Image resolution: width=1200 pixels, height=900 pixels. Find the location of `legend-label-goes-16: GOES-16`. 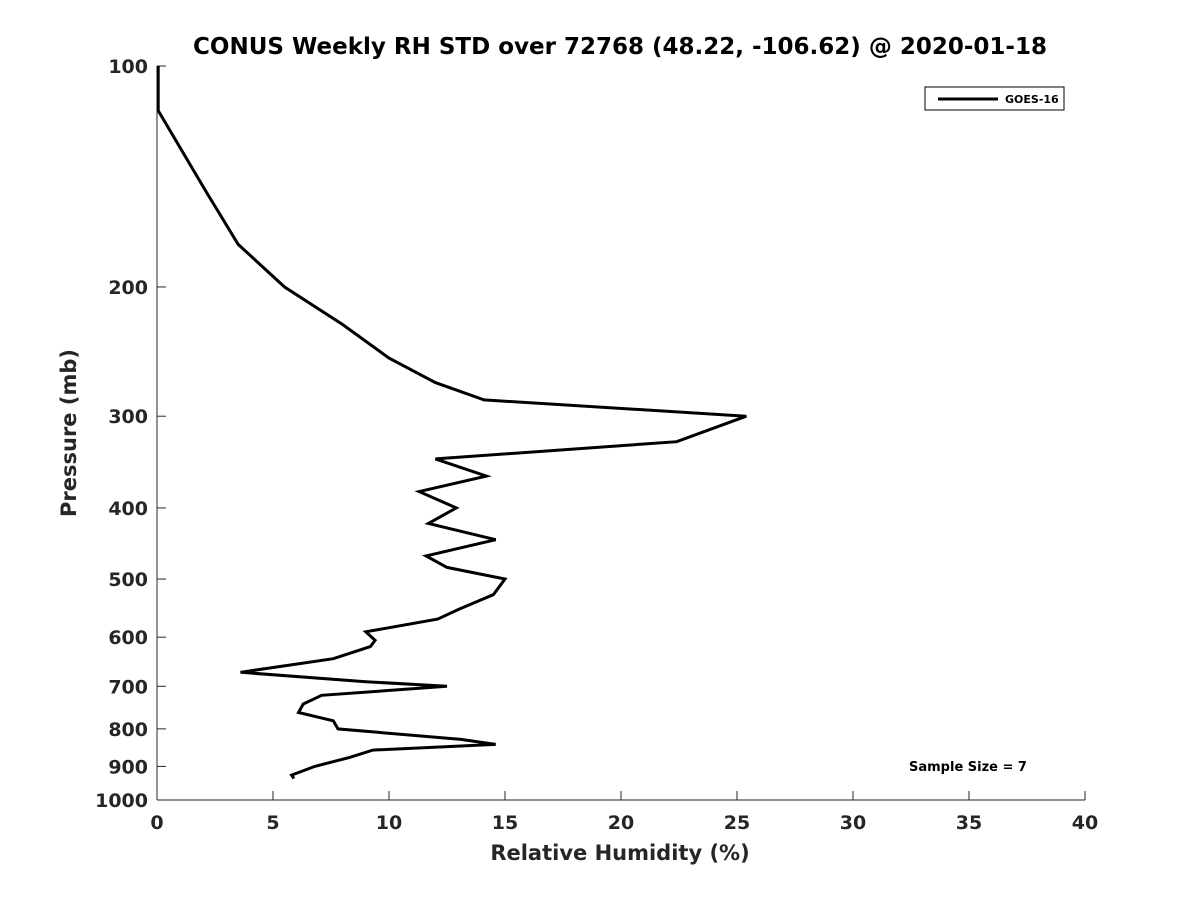

legend-label-goes-16: GOES-16 is located at coordinates (1032, 99).